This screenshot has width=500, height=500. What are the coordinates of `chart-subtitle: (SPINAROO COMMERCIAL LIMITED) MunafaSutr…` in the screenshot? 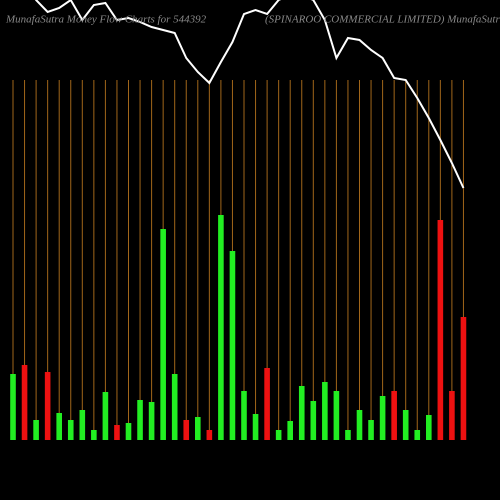 It's located at (382, 20).